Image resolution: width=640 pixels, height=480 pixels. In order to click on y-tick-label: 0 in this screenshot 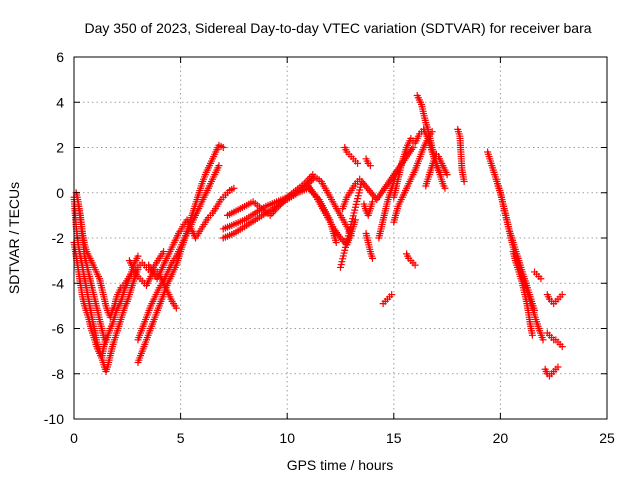, I will do `click(60, 193)`.